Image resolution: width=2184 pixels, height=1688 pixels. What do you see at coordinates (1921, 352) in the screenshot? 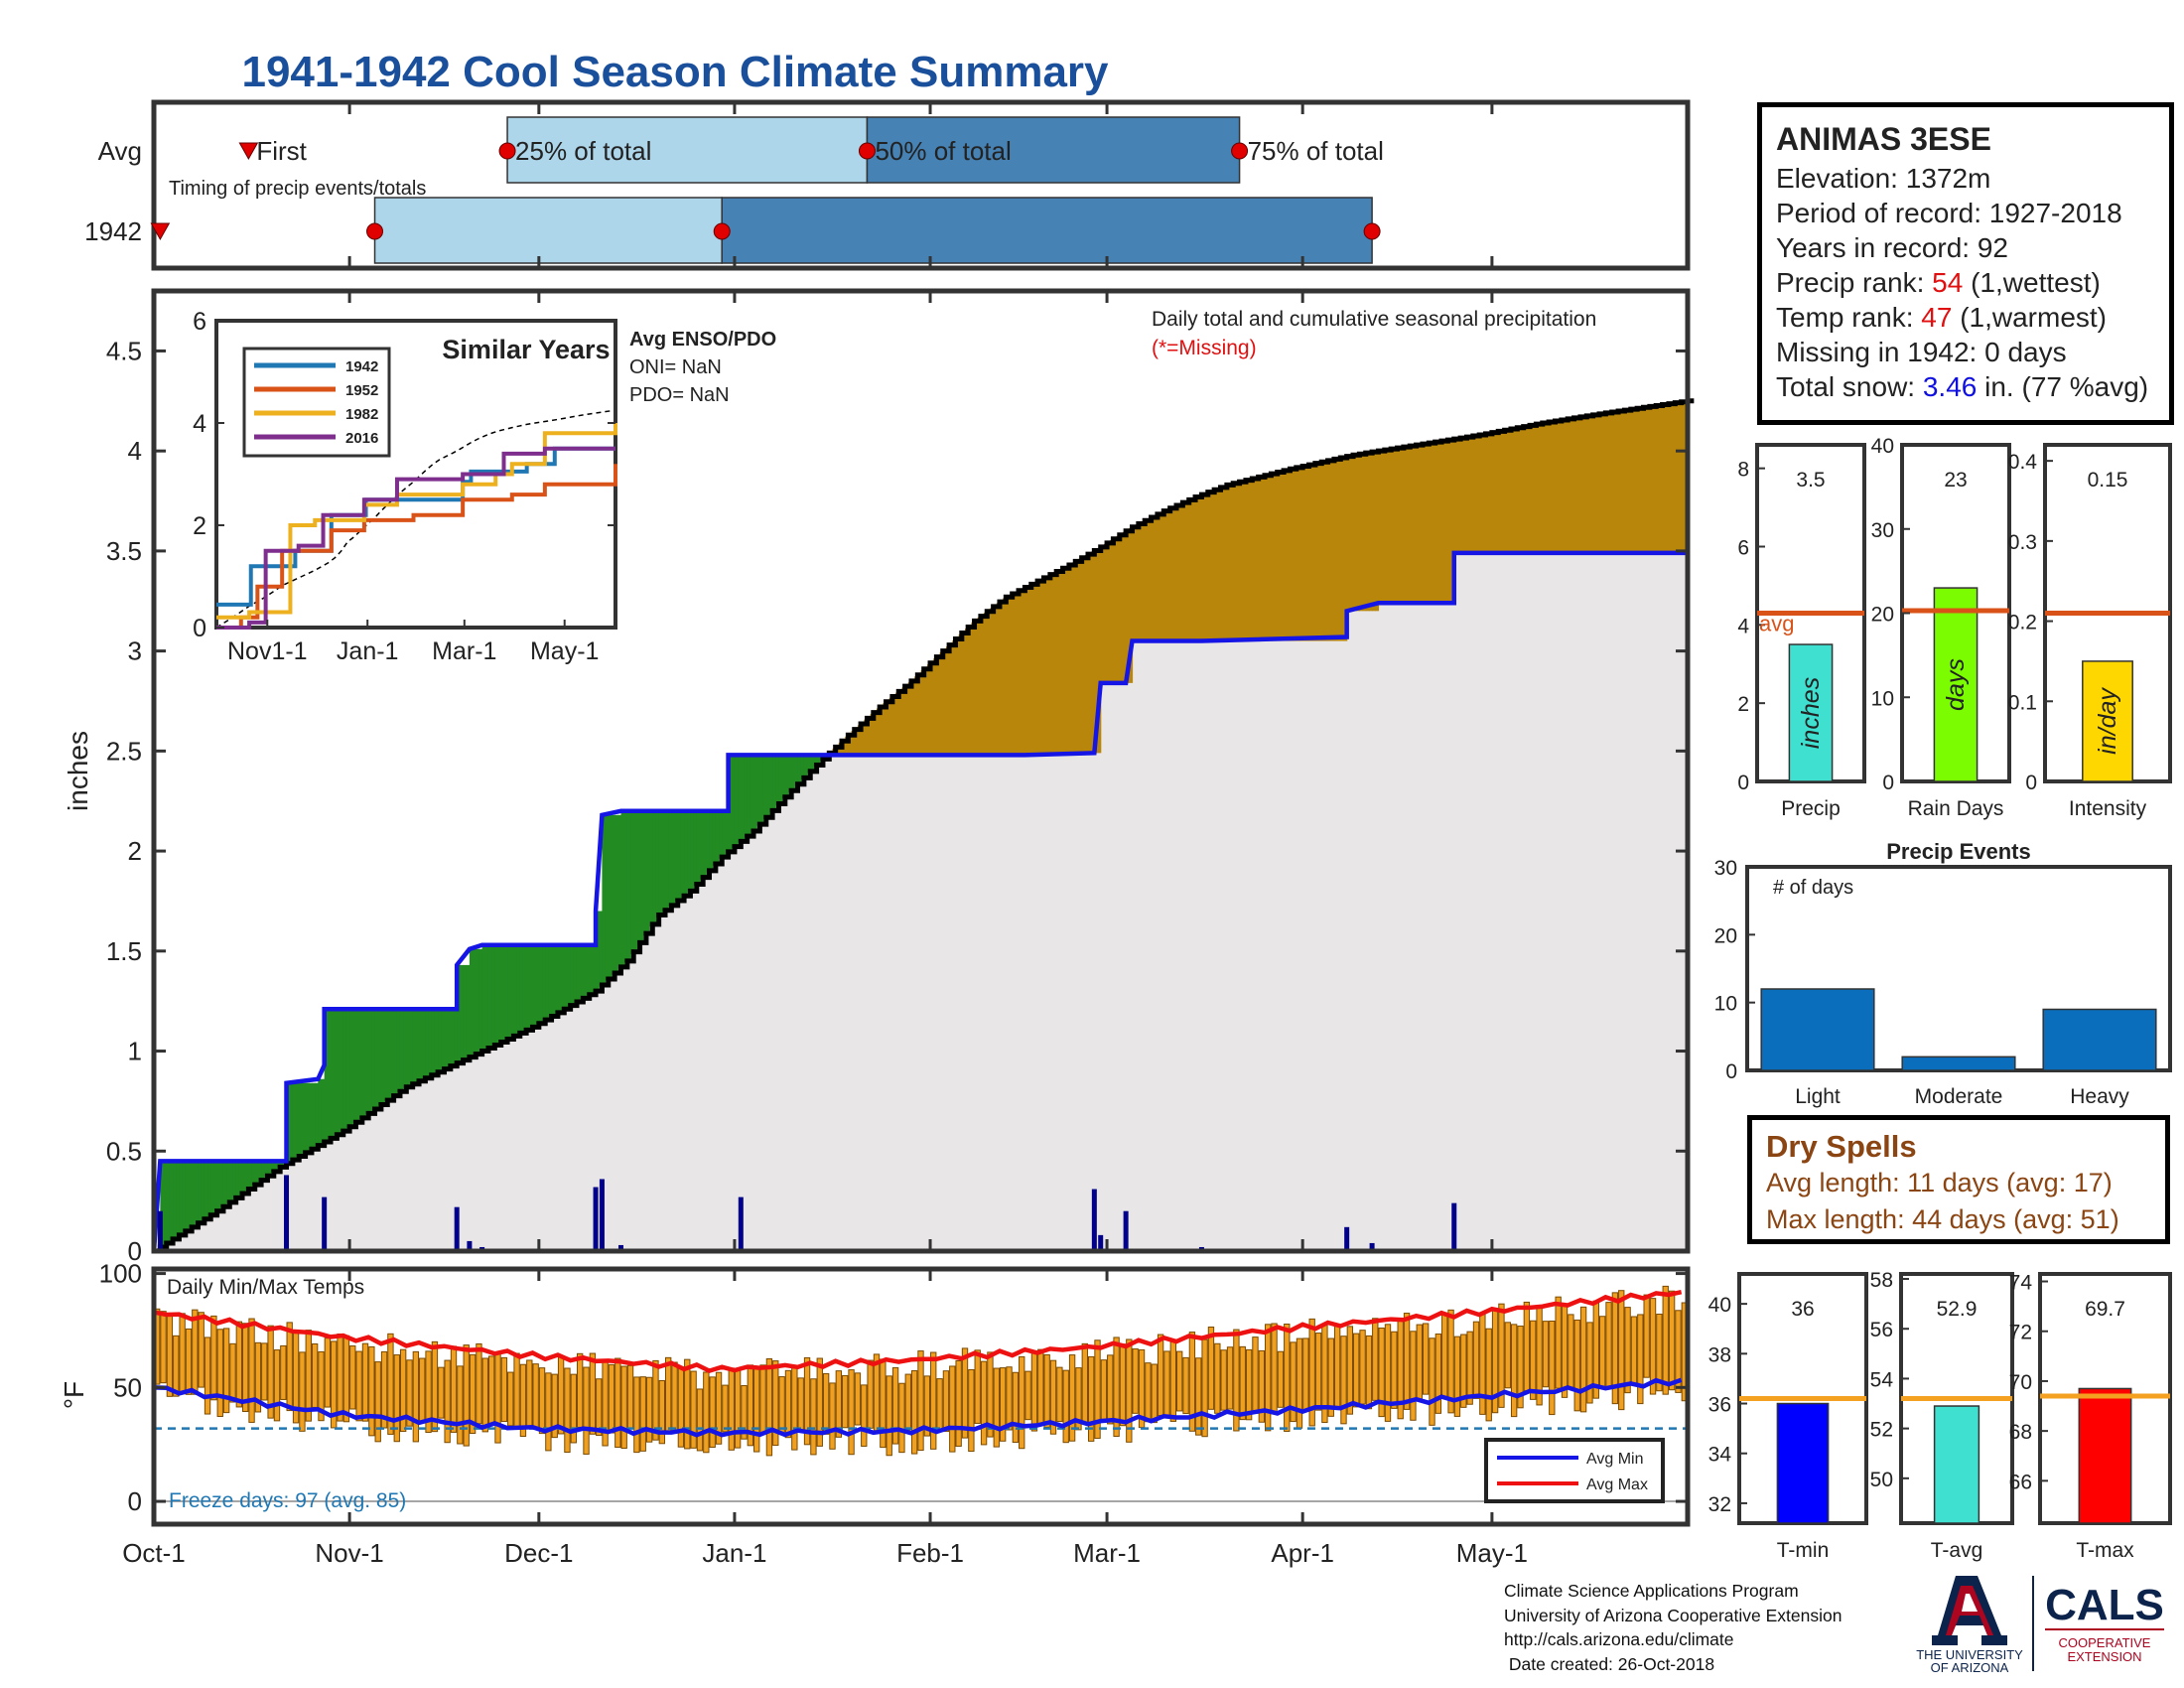
I see `station-missing: Missing in 1942: 0 days` at bounding box center [1921, 352].